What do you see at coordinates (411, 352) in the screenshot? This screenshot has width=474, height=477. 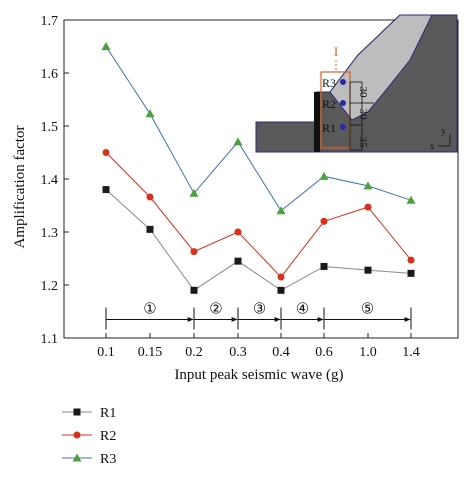 I see `x-tick-label: 1.4` at bounding box center [411, 352].